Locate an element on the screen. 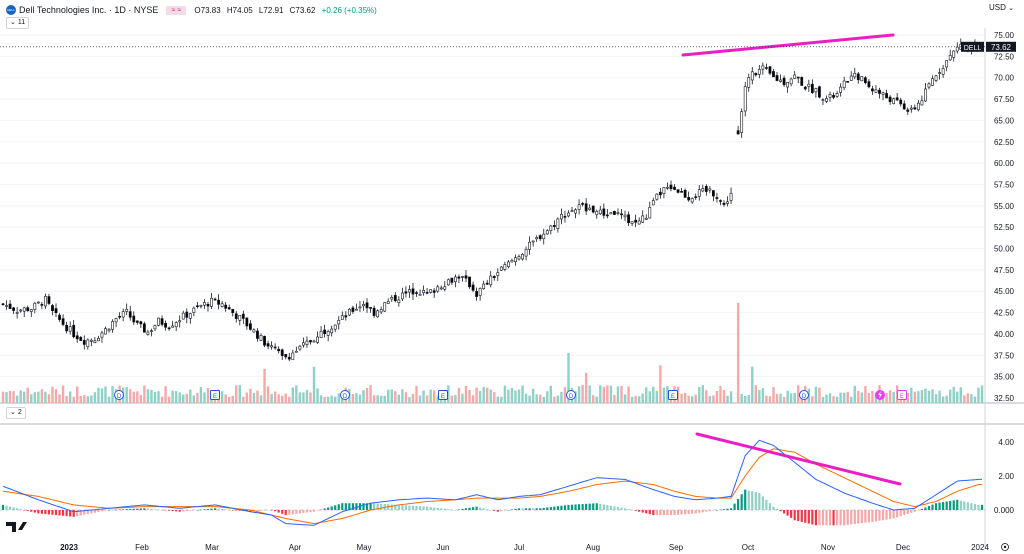 The height and width of the screenshot is (554, 1024). time-tick-label: Apr is located at coordinates (295, 547).